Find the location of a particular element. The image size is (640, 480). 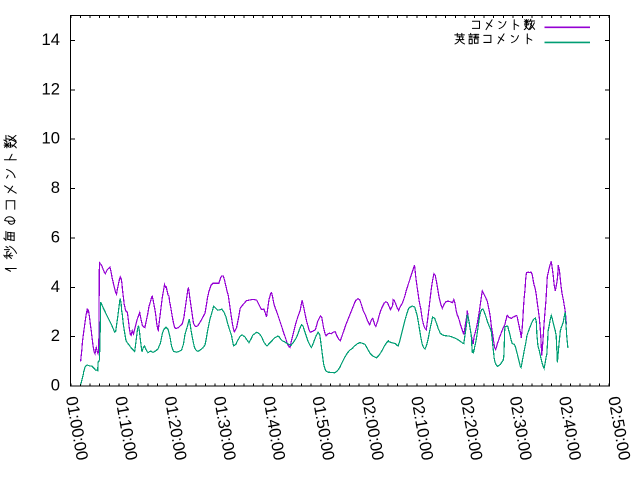

svg-text: 2 is located at coordinates (55, 335).